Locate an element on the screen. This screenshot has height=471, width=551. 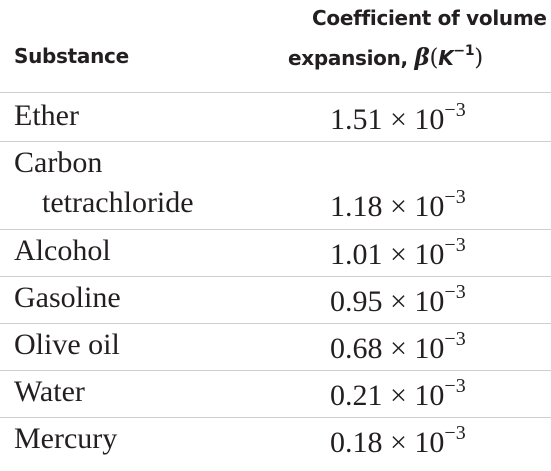
header-symbol: β is located at coordinates (422, 57).